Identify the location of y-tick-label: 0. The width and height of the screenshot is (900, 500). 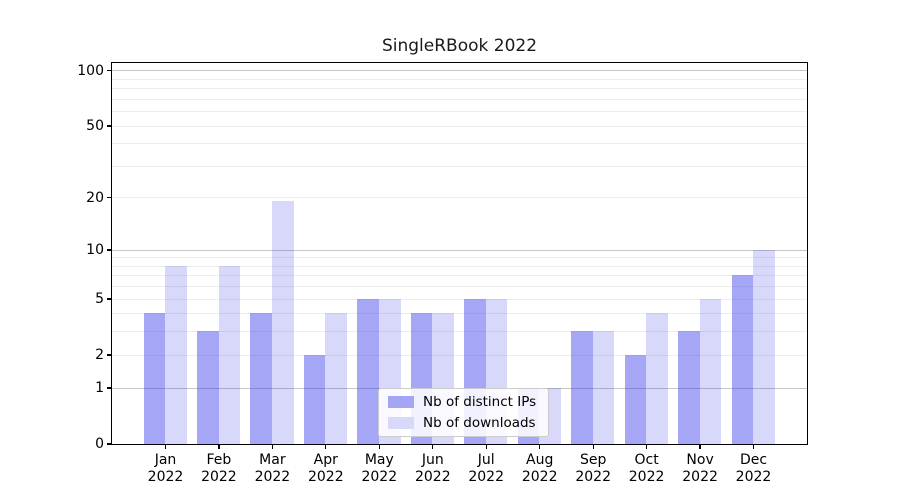
(99, 444).